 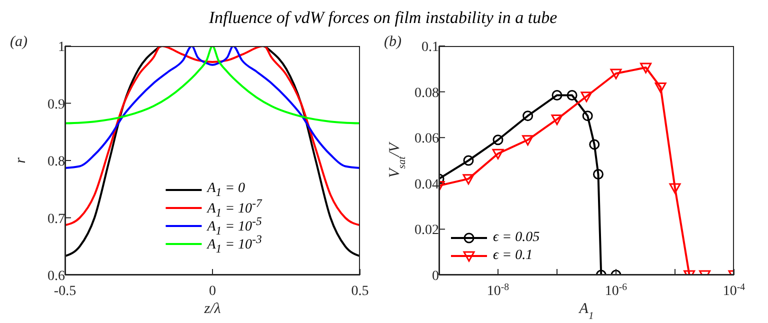 I want to click on y-tick-label: 1, so click(x=61, y=47).